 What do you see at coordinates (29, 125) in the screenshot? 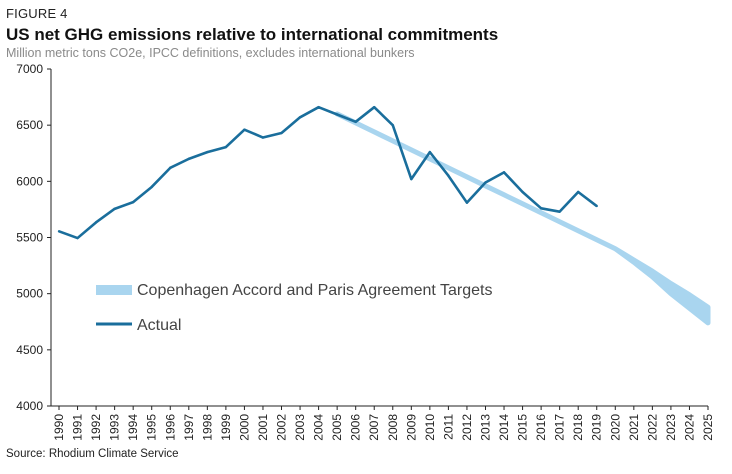
I see `y-tick-label-6500: 6500` at bounding box center [29, 125].